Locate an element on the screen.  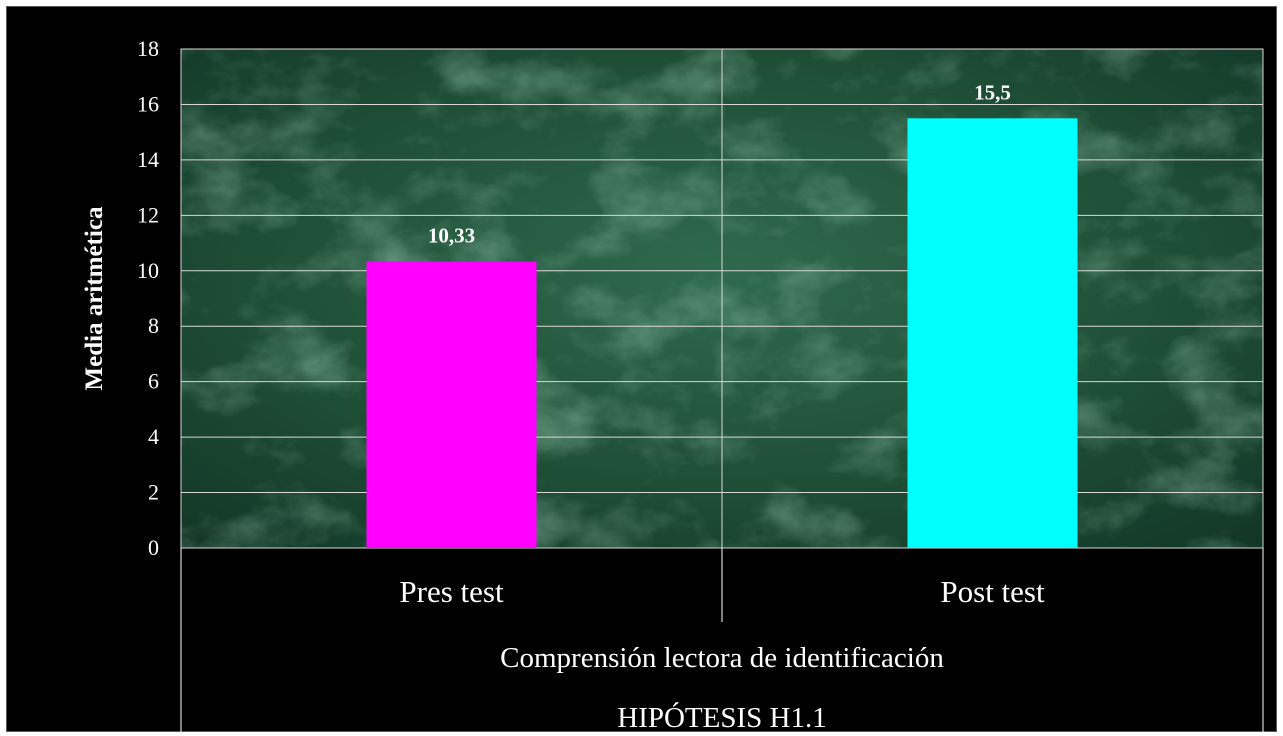
y-axis-title: Media aritmética is located at coordinates (94, 298).